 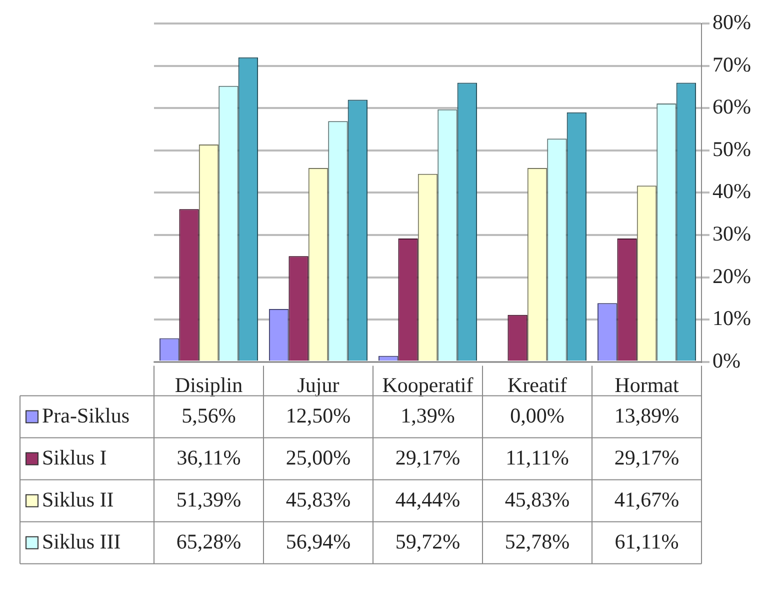 What do you see at coordinates (537, 541) in the screenshot?
I see `data-label: 52,78%` at bounding box center [537, 541].